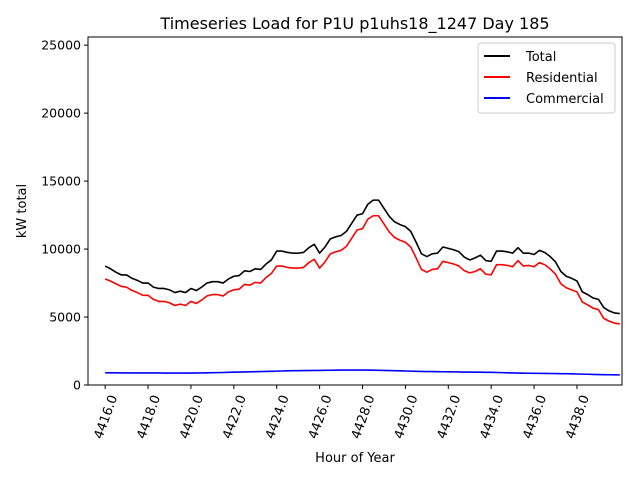  Describe the element at coordinates (562, 78) in the screenshot. I see `legend-label-residential: Residential` at that location.